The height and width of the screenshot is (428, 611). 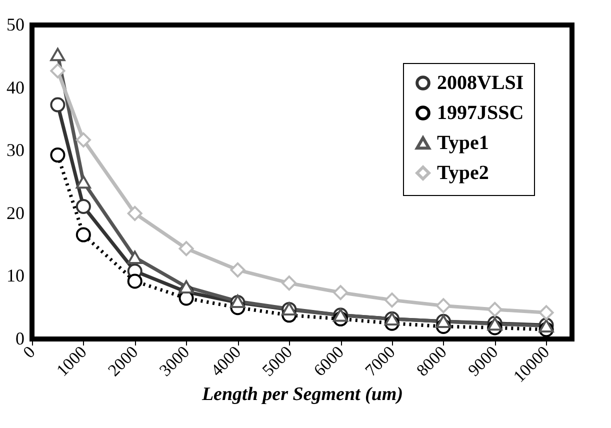 I want to click on x-tick-label: 4000, so click(x=226, y=361).